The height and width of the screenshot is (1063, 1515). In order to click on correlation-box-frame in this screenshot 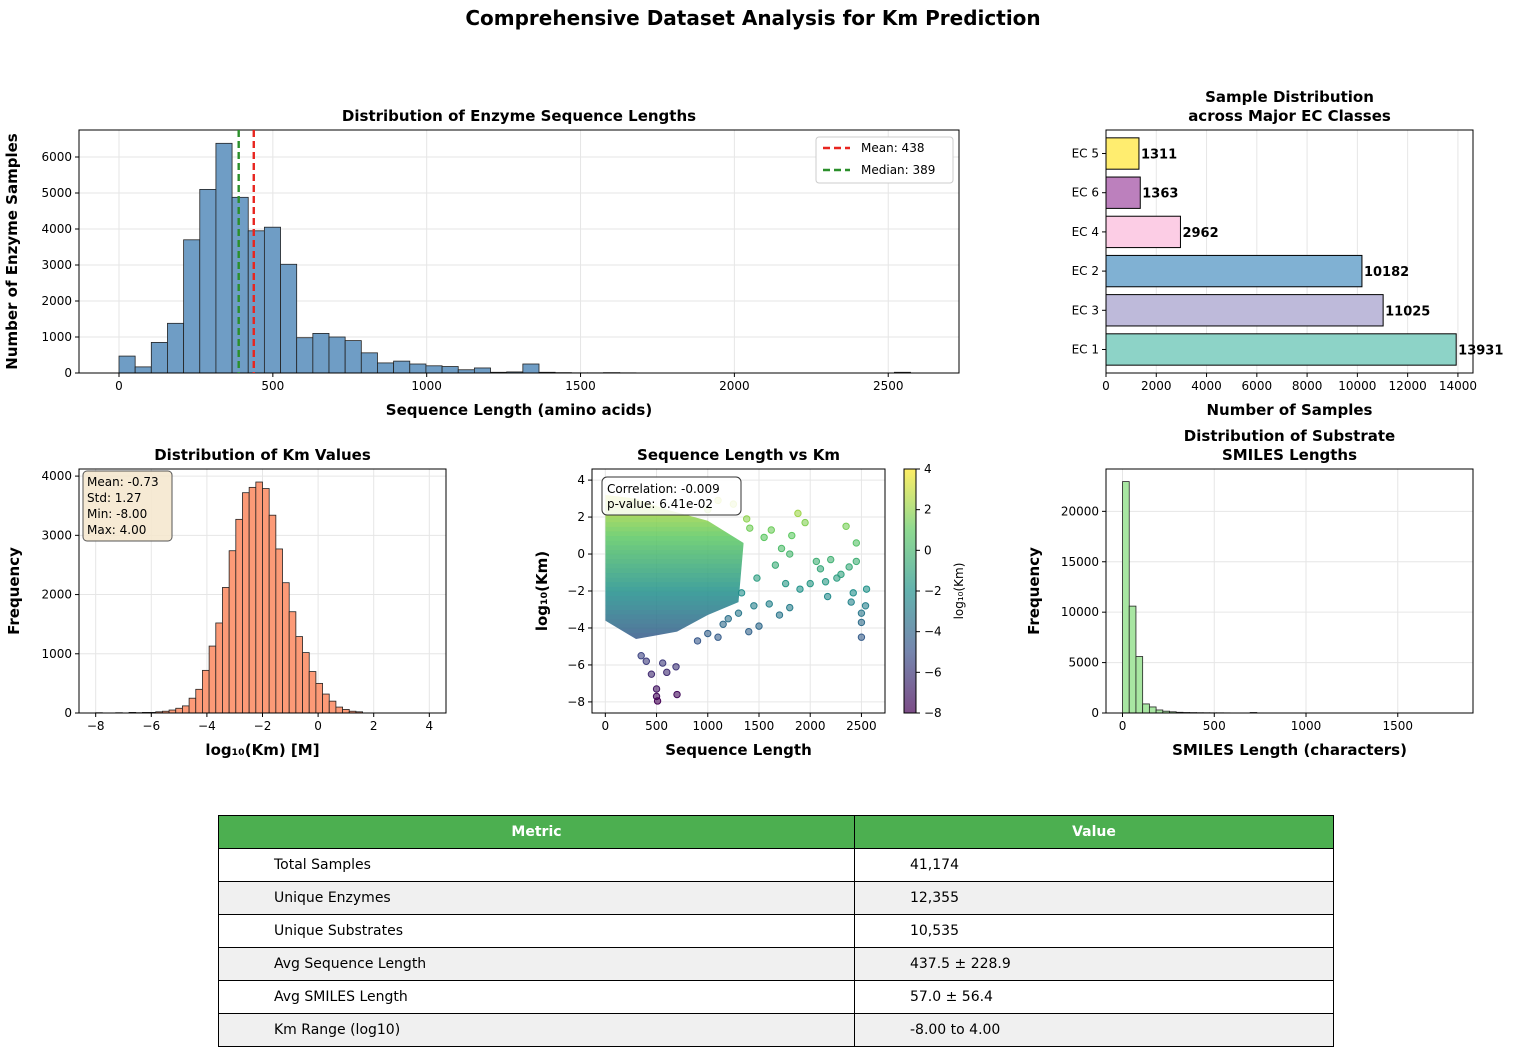, I will do `click(671, 496)`.